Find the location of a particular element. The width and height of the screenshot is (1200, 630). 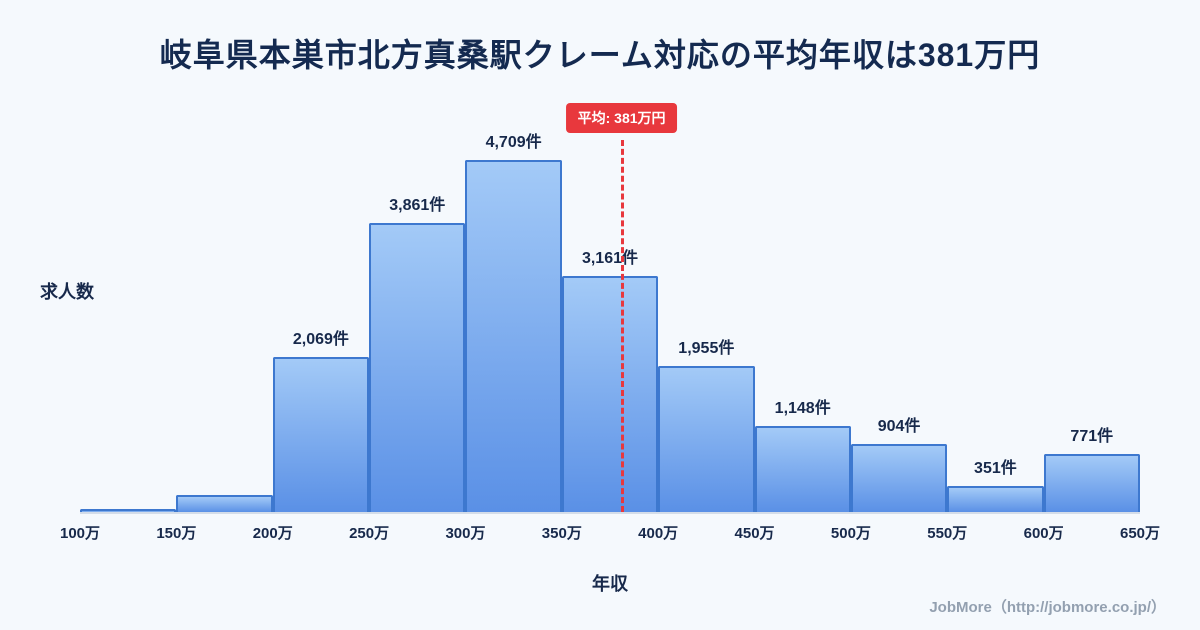

bar-value-label: 3,161件 is located at coordinates (609, 258).